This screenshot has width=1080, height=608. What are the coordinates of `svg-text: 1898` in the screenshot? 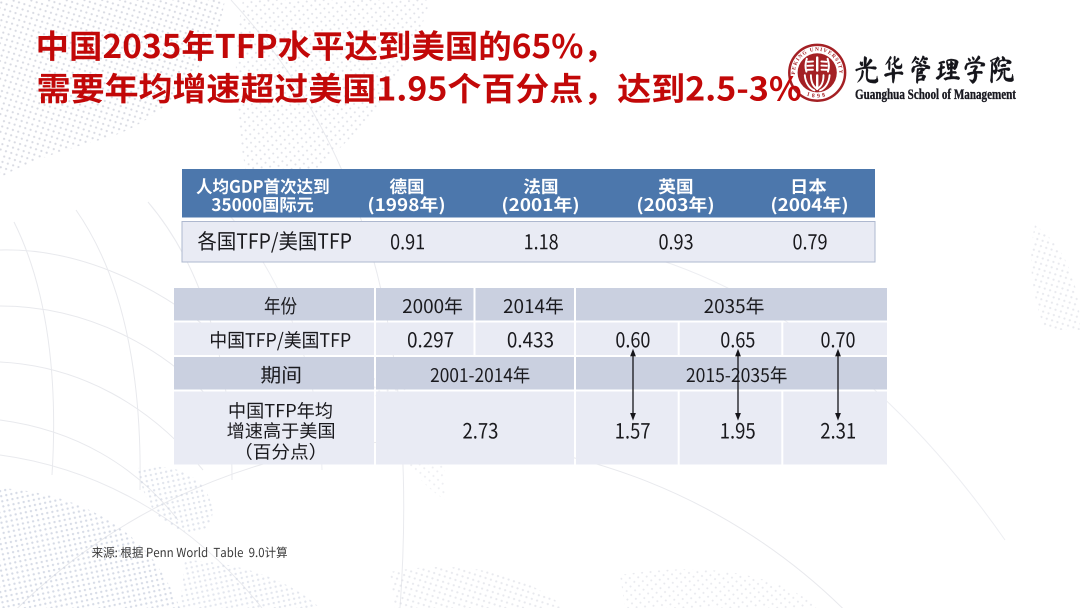 It's located at (817, 96).